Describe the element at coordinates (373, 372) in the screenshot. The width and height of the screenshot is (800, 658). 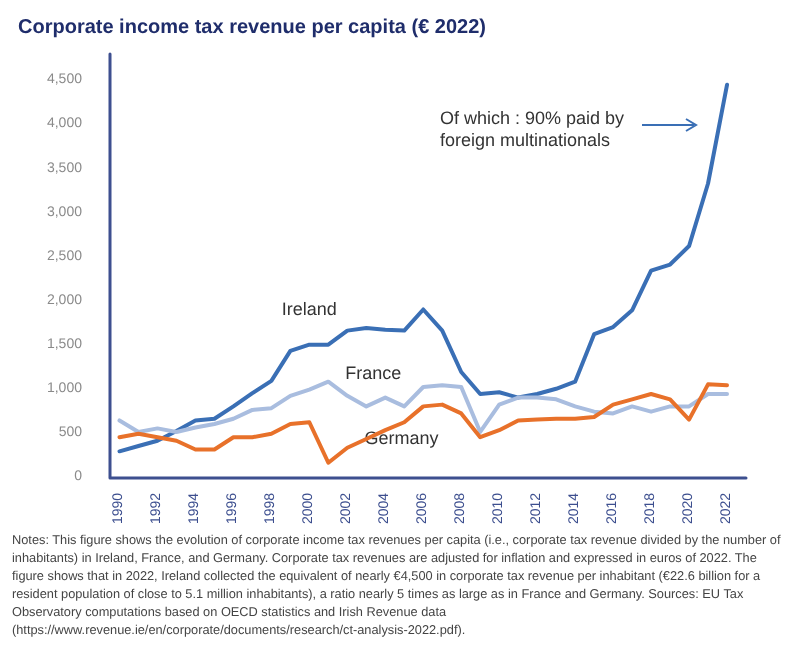
I see `series-label: France` at that location.